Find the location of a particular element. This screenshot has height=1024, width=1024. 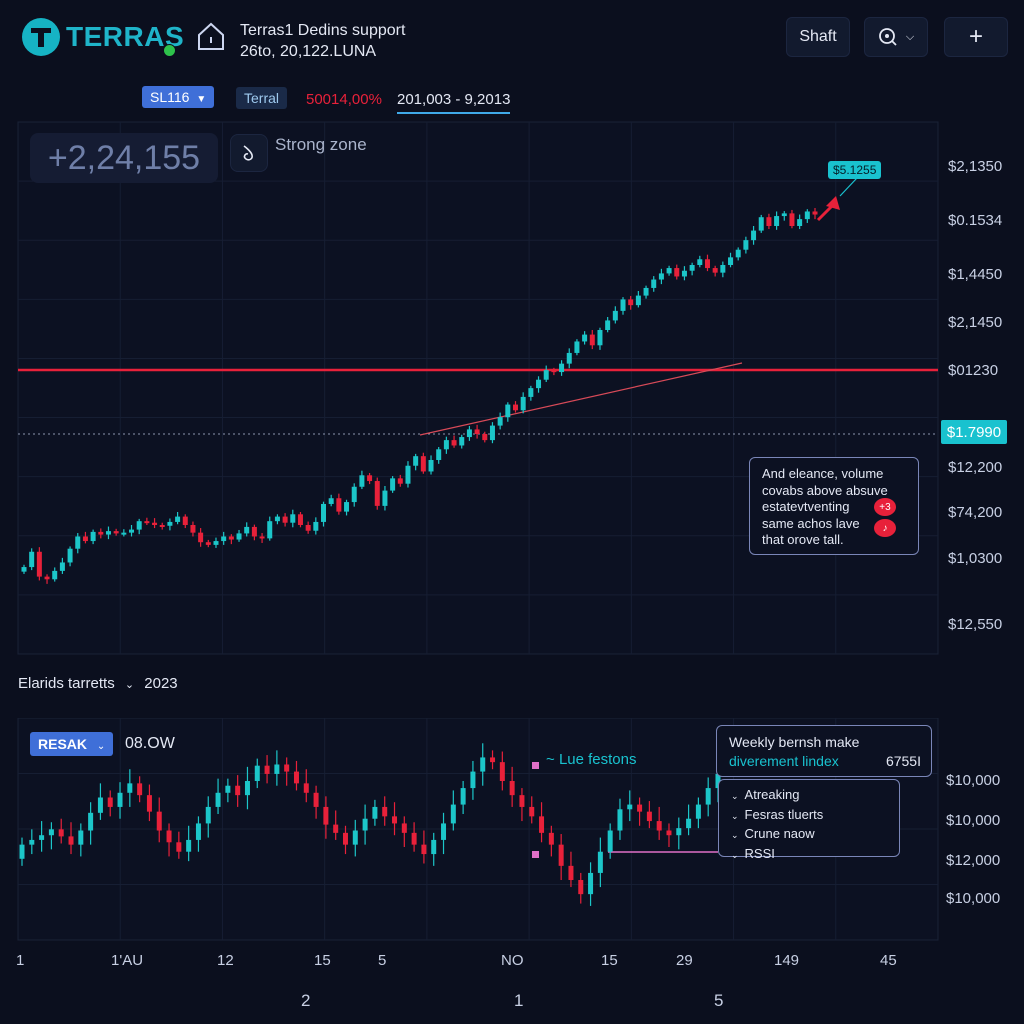

shaft-button: Shaft is located at coordinates (818, 37).